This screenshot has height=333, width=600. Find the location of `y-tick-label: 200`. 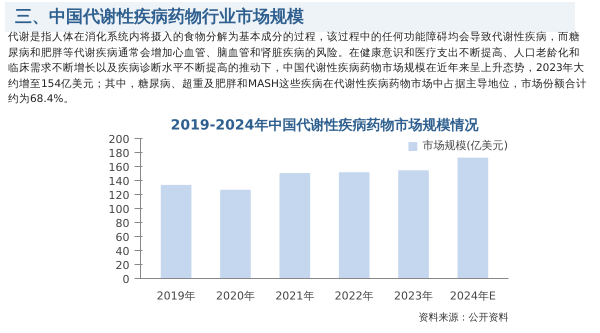

y-tick-label: 200 is located at coordinates (119, 139).